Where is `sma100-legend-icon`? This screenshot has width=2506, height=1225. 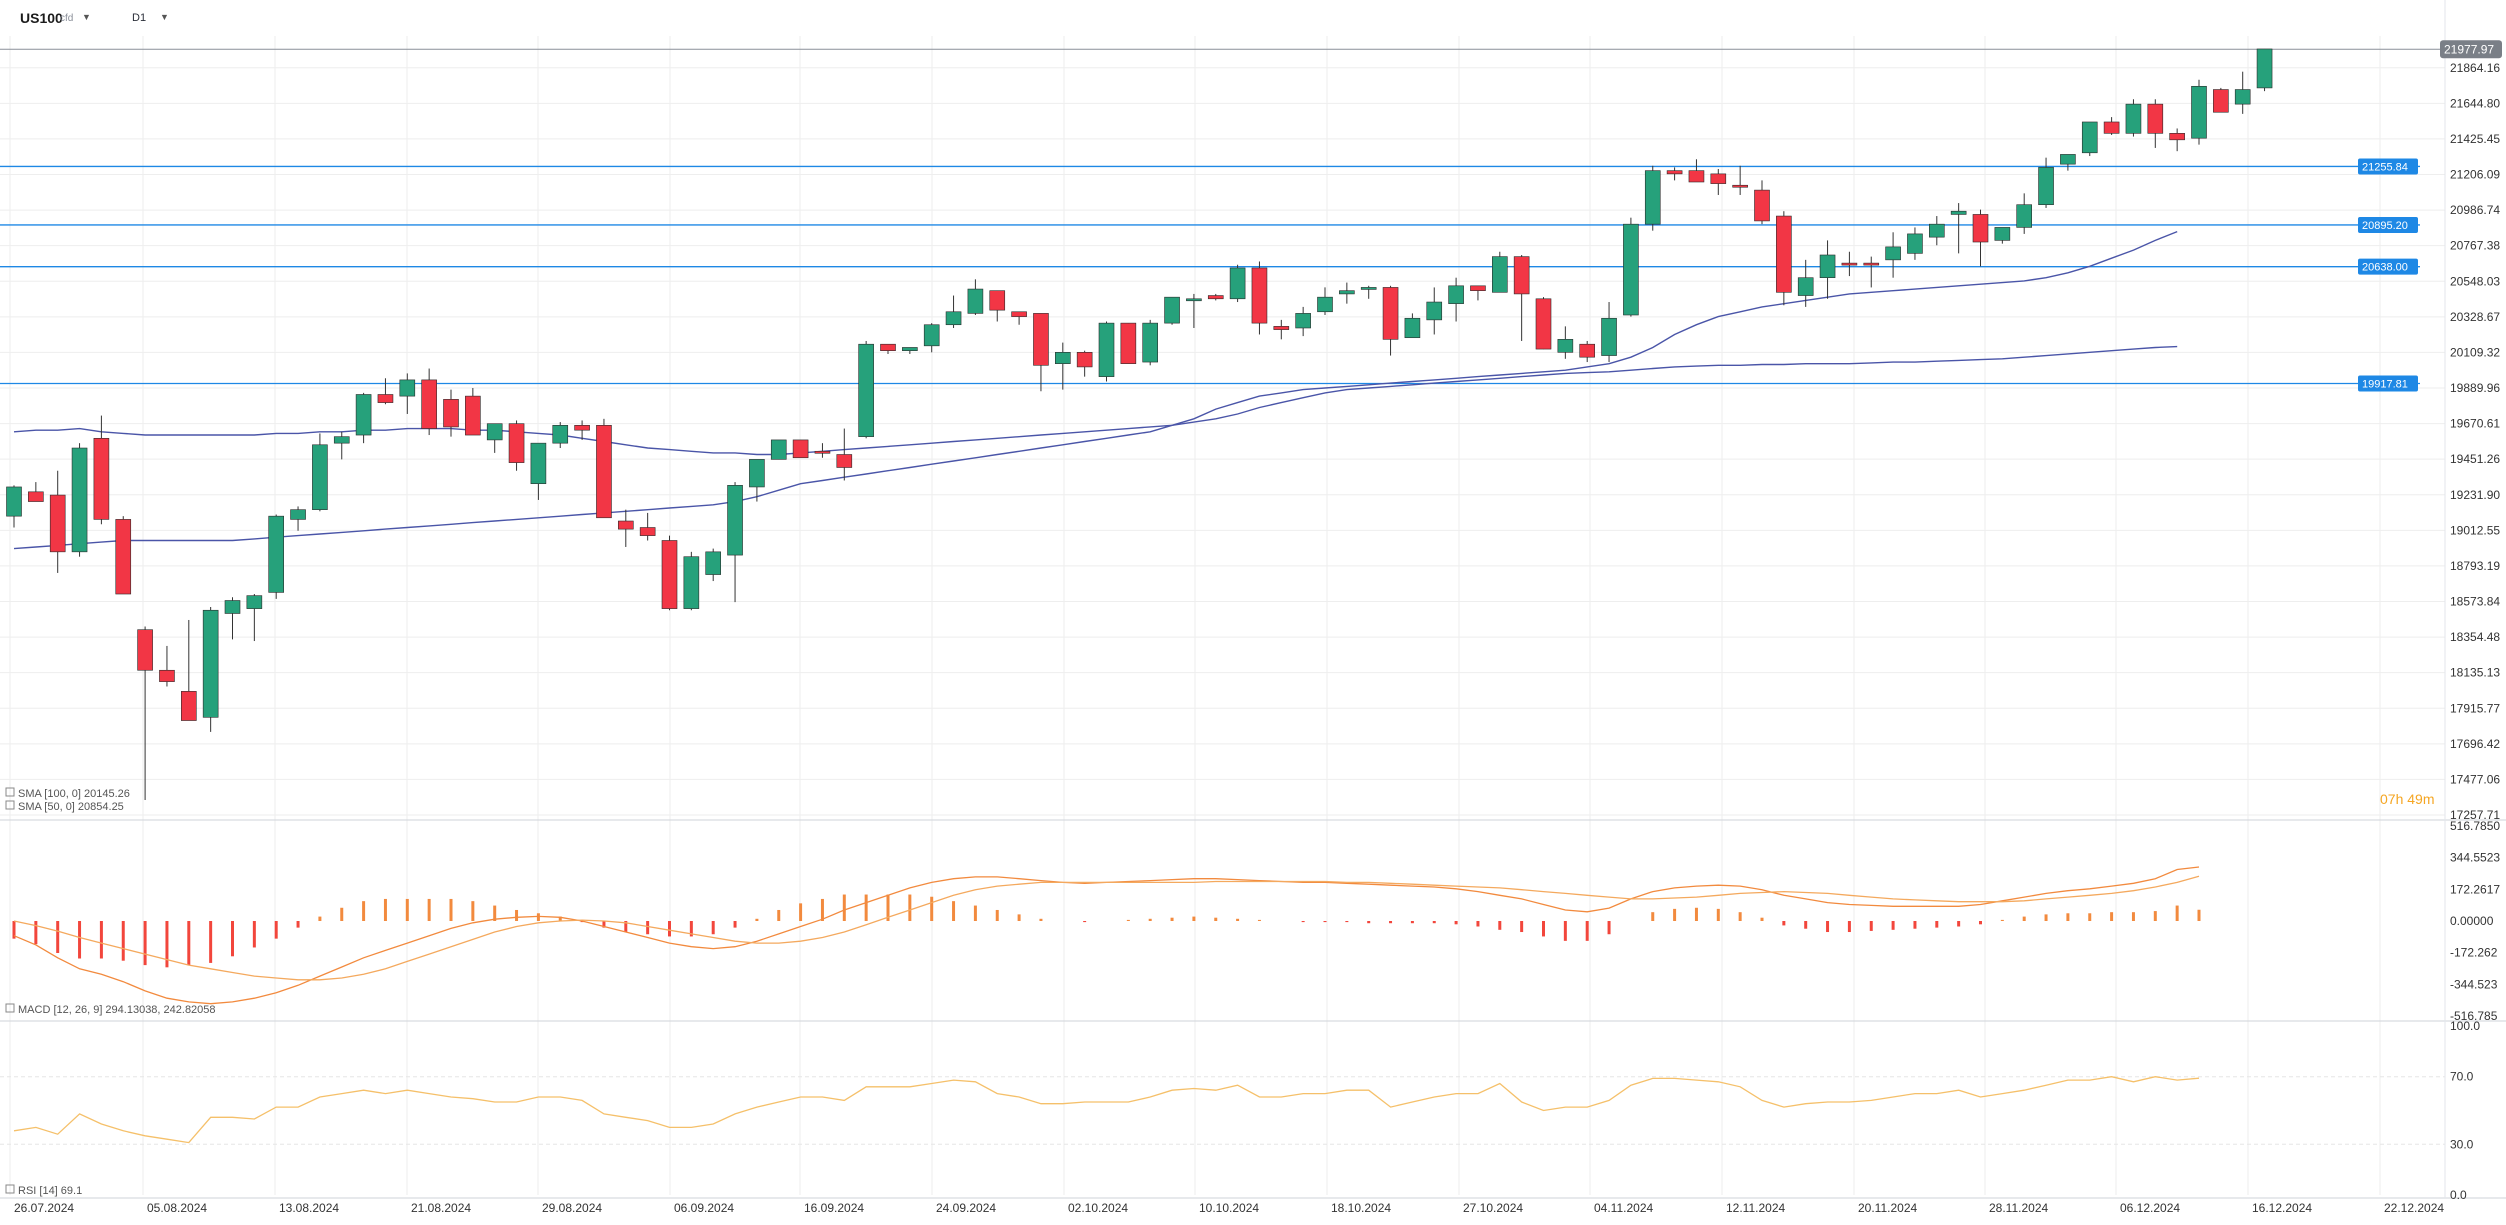
sma100-legend-icon is located at coordinates (10, 792).